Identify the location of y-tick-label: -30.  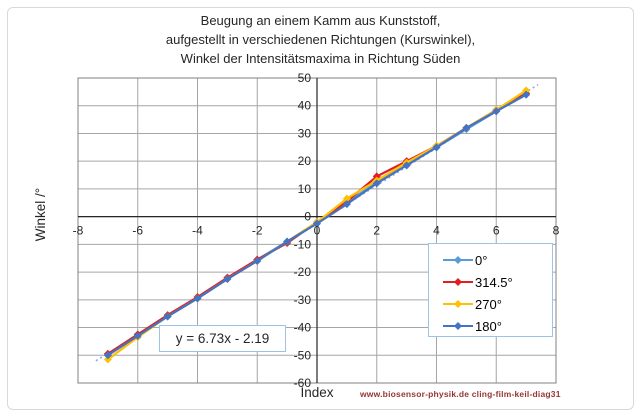
(303, 300).